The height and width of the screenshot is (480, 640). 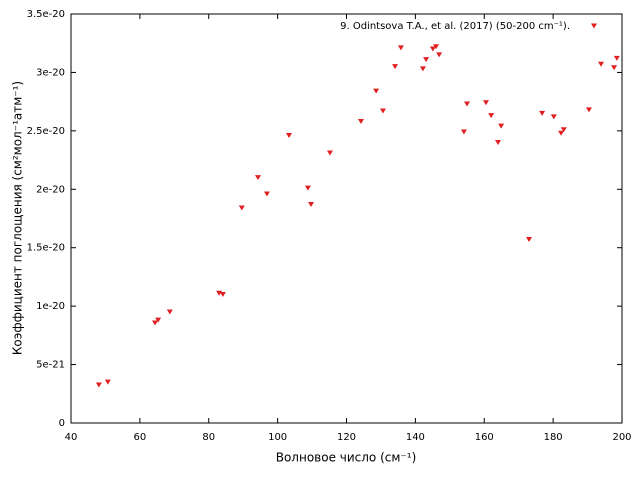 What do you see at coordinates (594, 26) in the screenshot?
I see `legend-marker` at bounding box center [594, 26].